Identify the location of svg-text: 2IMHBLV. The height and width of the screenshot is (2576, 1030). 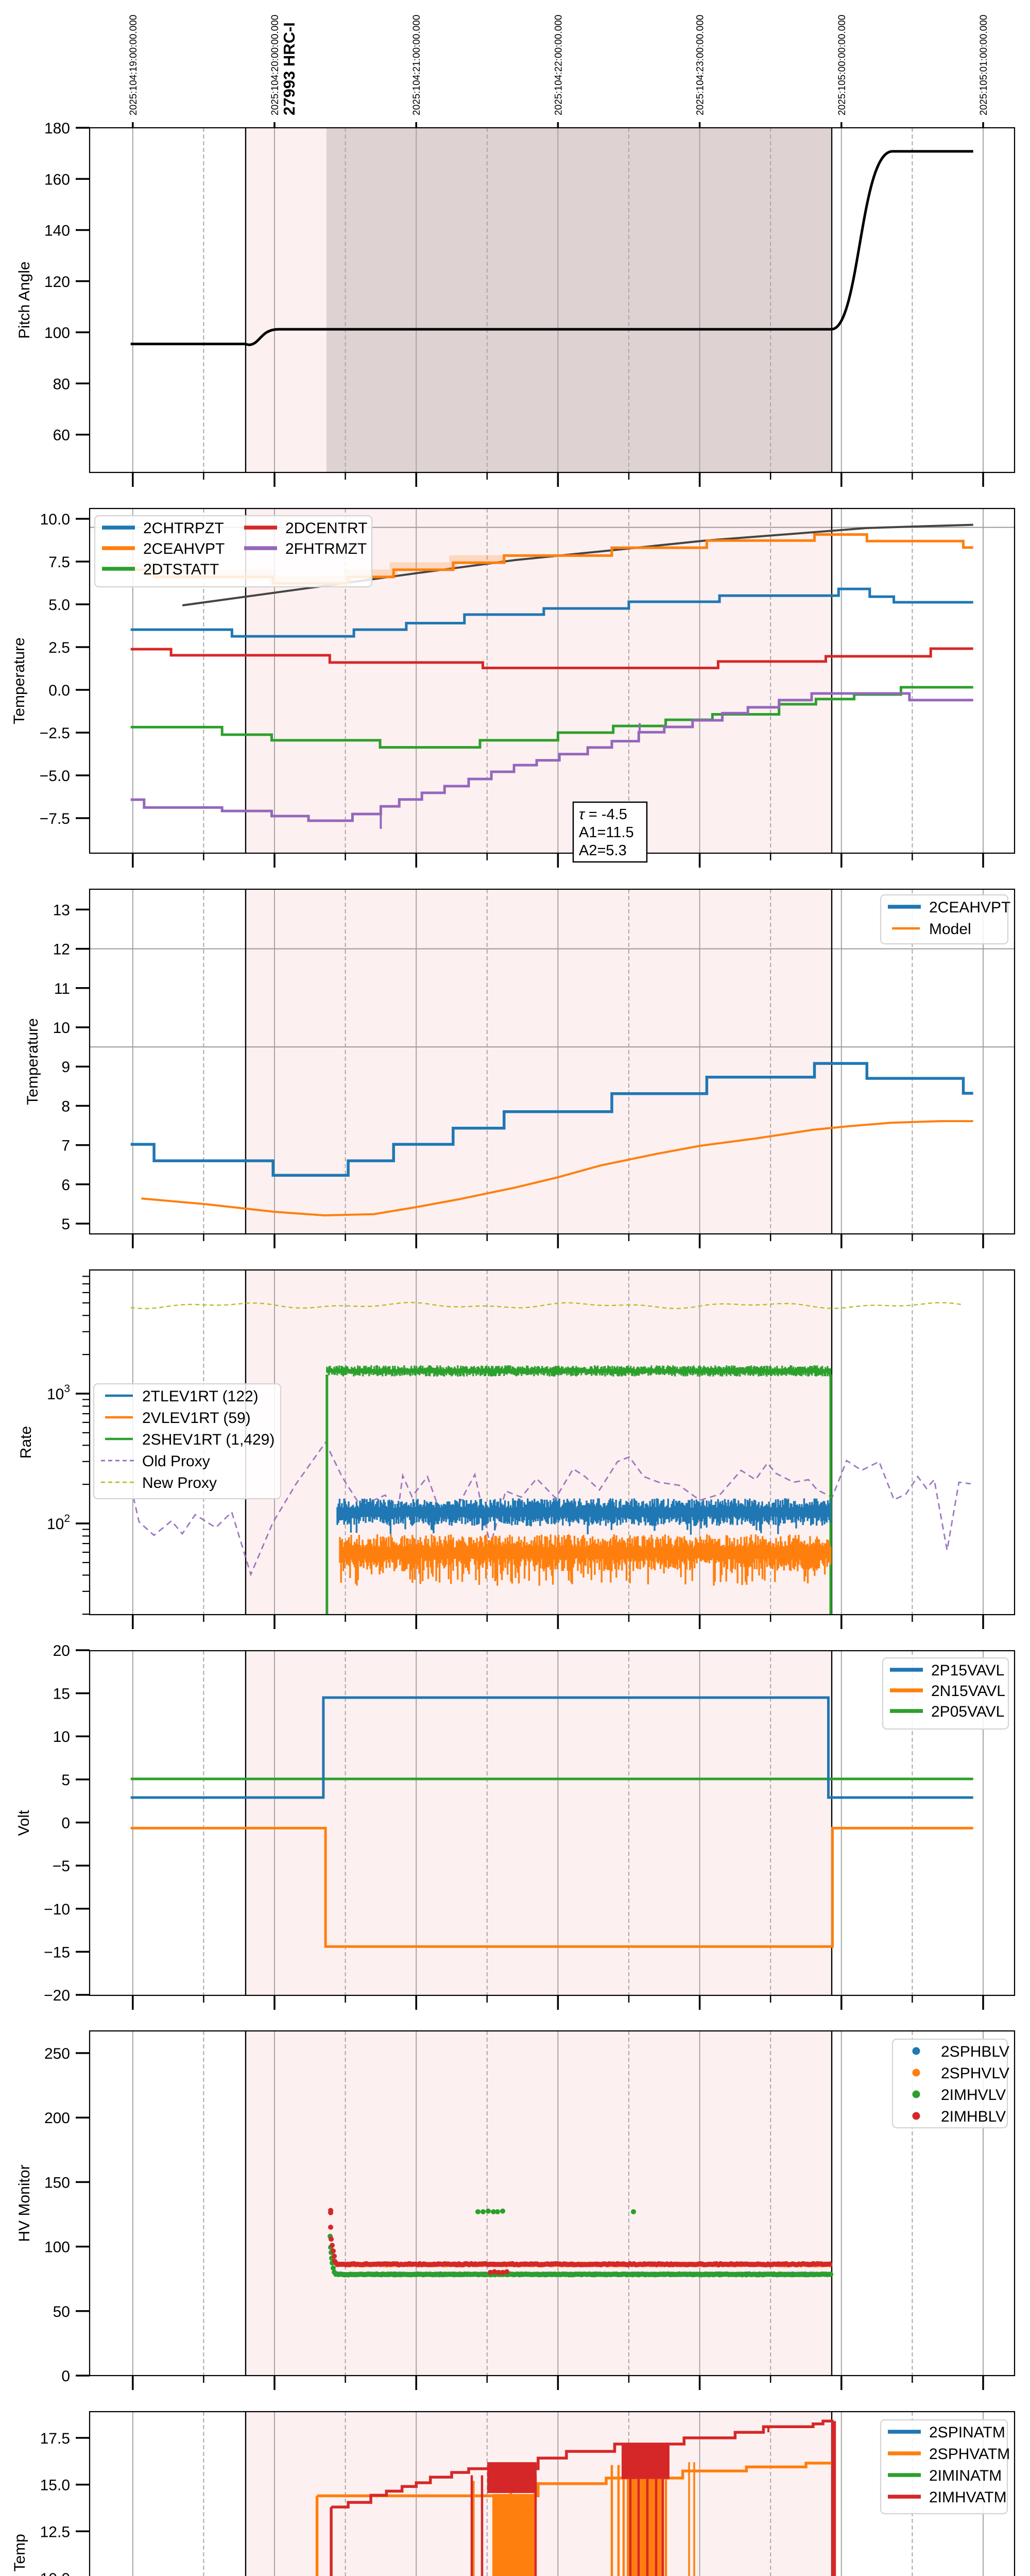
(973, 2116).